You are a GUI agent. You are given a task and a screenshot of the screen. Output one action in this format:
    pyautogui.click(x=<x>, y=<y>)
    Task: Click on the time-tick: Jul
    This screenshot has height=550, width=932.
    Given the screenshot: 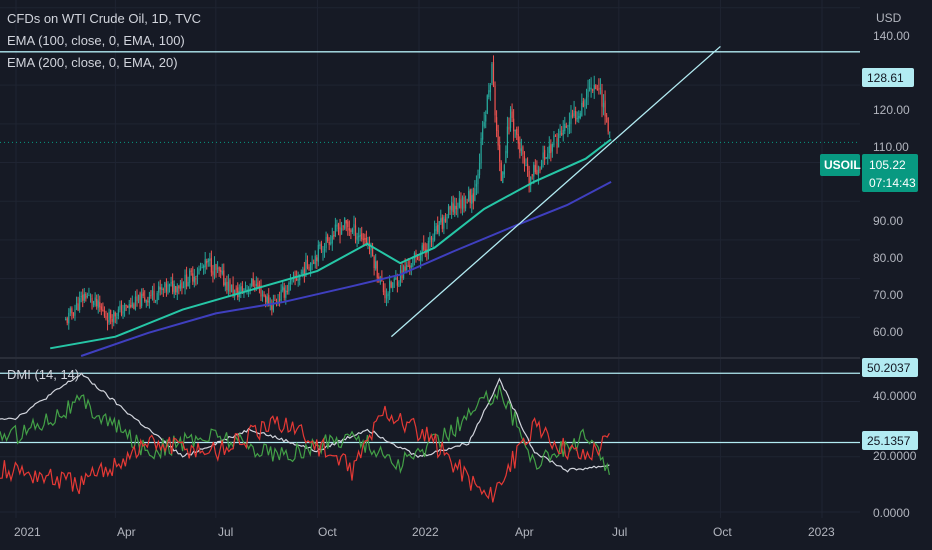 What is the action you would take?
    pyautogui.click(x=225, y=532)
    